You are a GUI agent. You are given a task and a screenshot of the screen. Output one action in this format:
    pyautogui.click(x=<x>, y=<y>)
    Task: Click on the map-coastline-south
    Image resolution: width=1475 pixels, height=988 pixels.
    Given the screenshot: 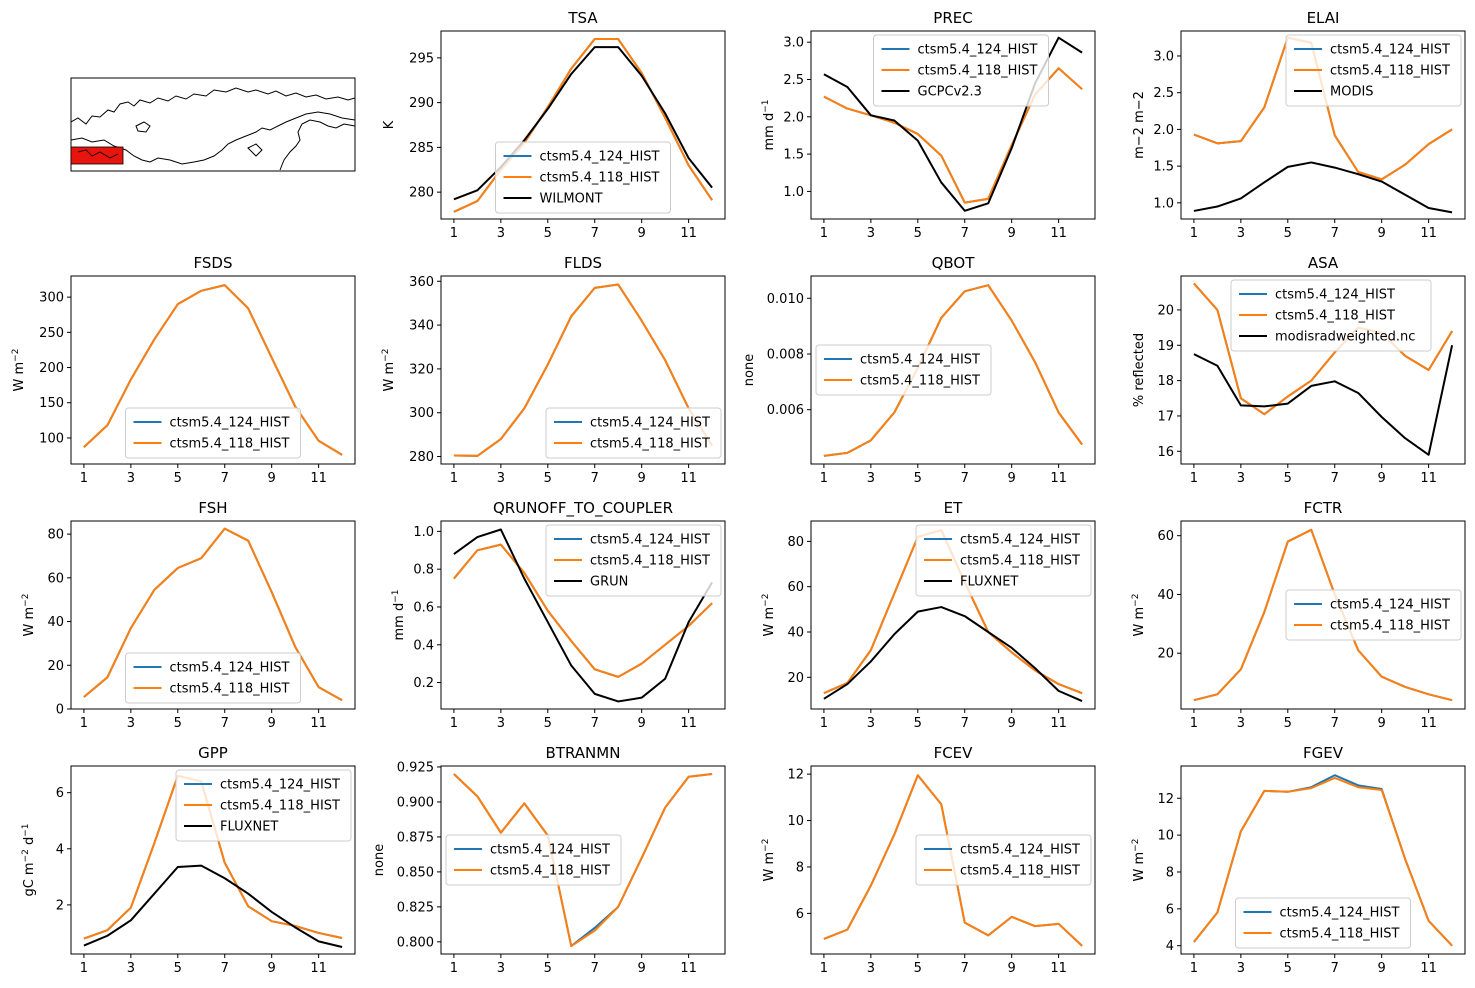 What is the action you would take?
    pyautogui.click(x=213, y=138)
    